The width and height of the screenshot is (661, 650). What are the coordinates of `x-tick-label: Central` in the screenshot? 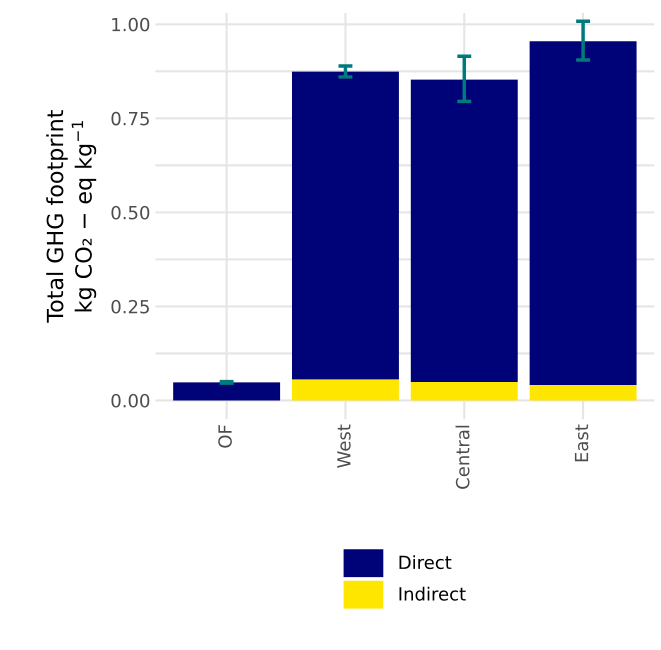 It's located at (463, 457).